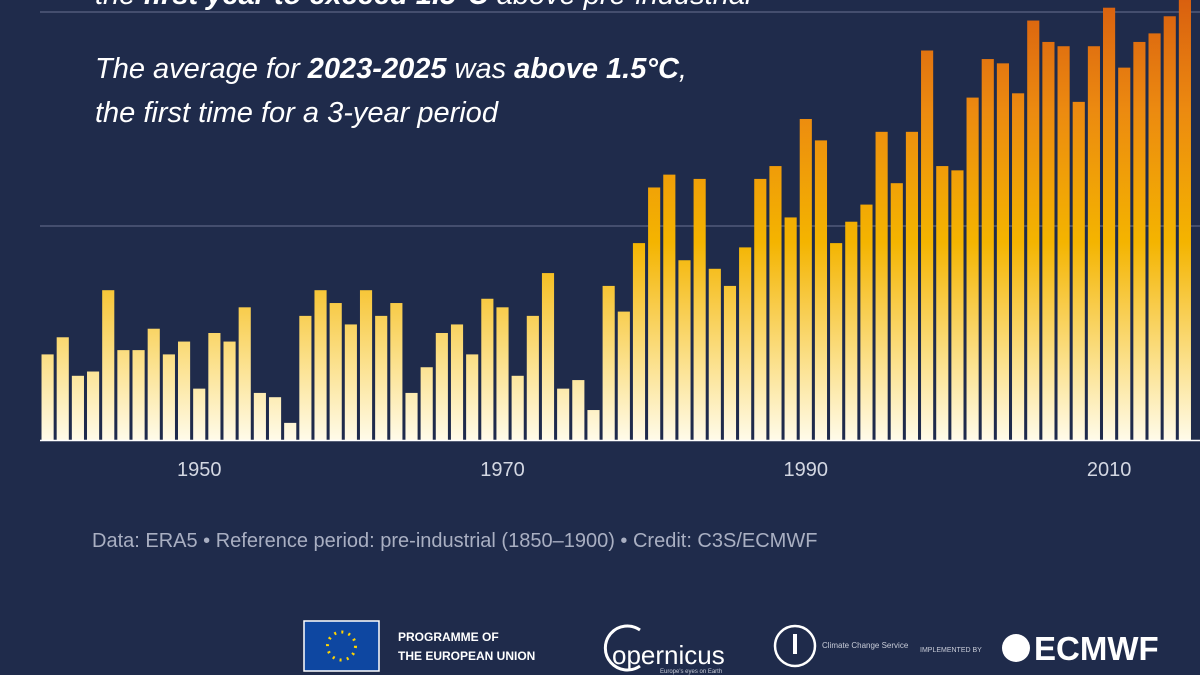 This screenshot has width=1200, height=675. Describe the element at coordinates (377, 69) in the screenshot. I see `text: 2023-2025` at that location.